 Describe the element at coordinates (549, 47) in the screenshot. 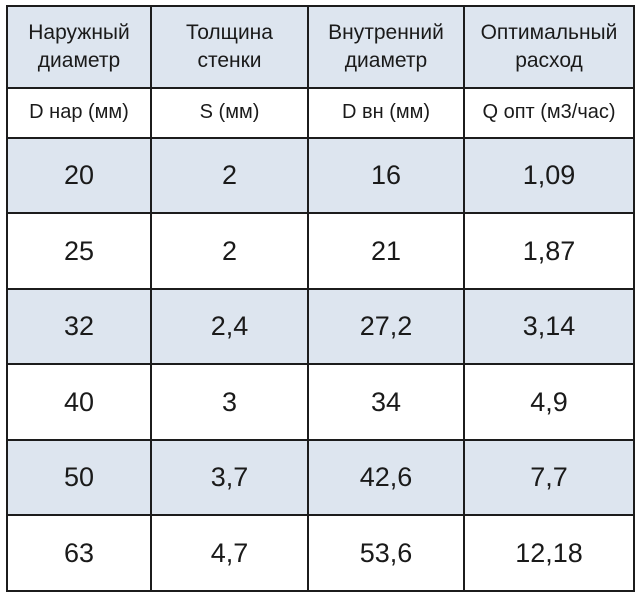

I see `header-optimal-flow: Оптимальный расход` at that location.